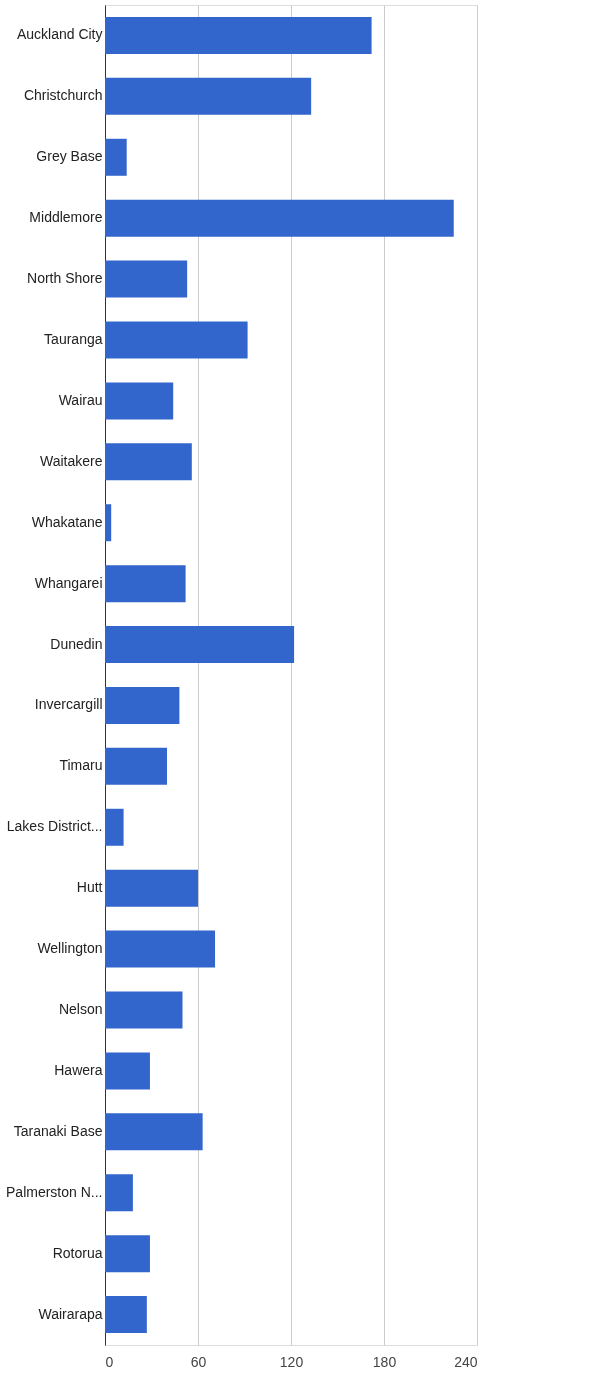  Describe the element at coordinates (384, 1361) in the screenshot. I see `x-tick-label: 180` at that location.